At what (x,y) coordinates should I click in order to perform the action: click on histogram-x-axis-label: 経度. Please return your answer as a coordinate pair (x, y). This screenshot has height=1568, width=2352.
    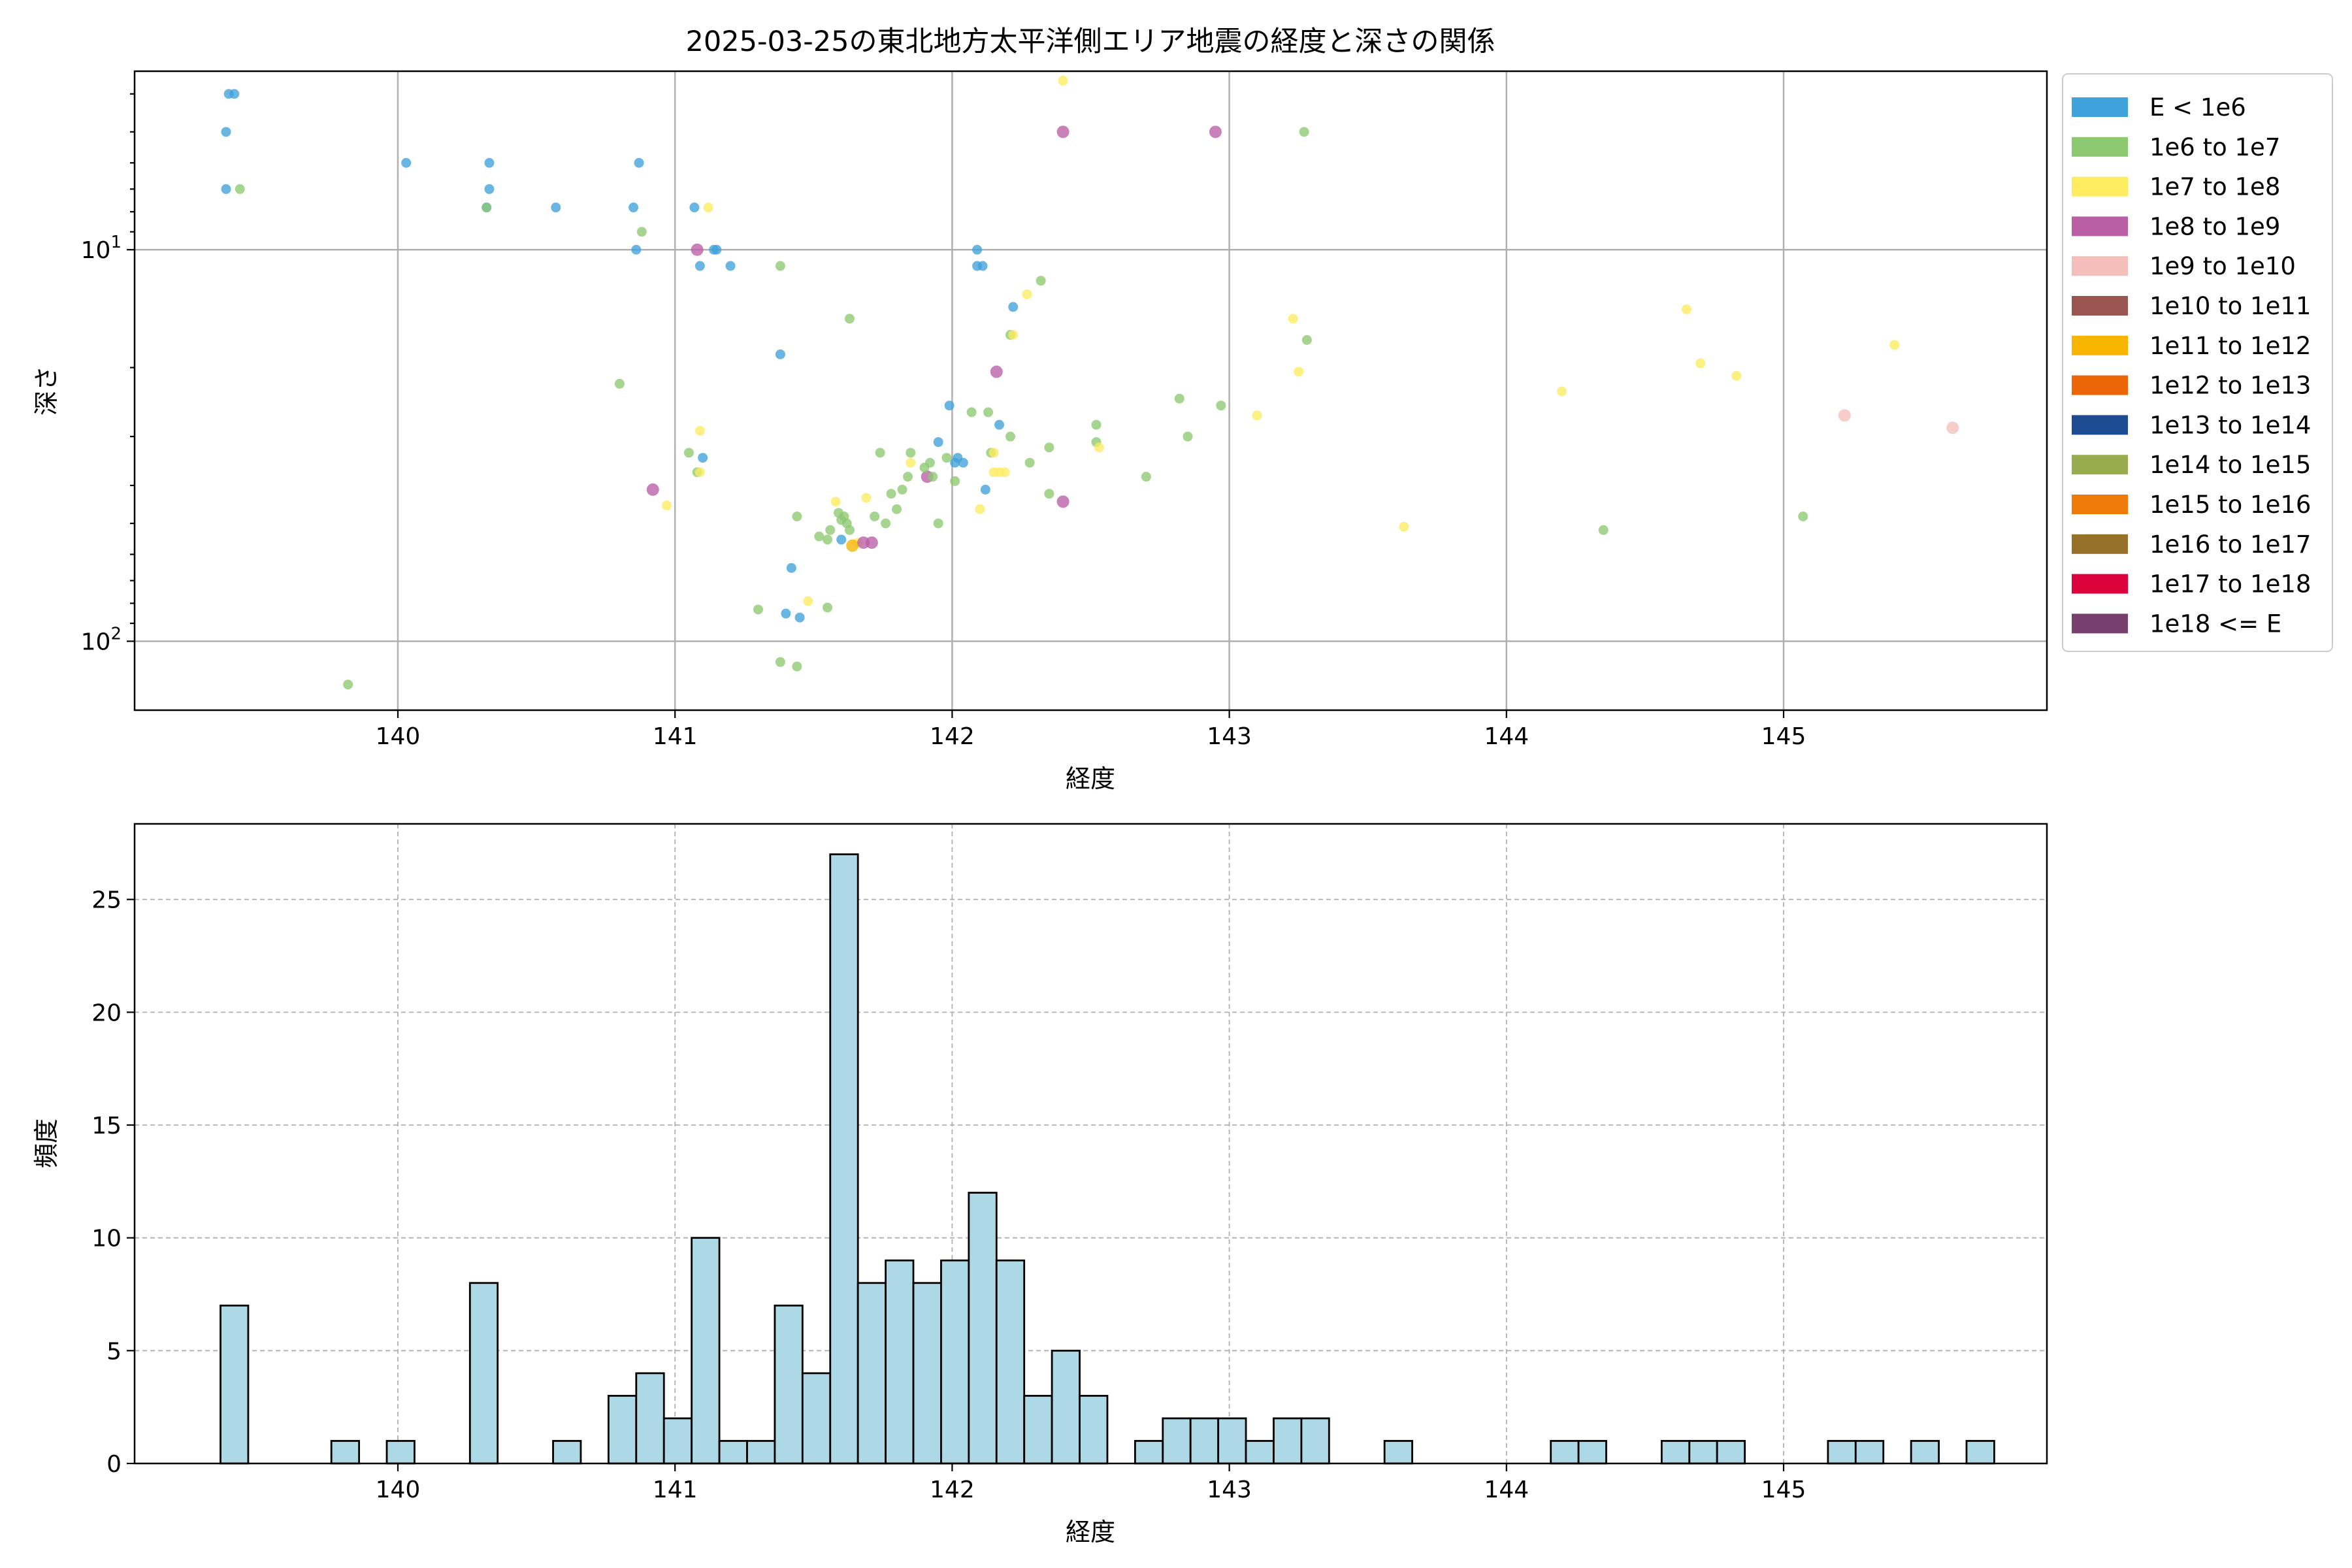
    Looking at the image, I should click on (1090, 1532).